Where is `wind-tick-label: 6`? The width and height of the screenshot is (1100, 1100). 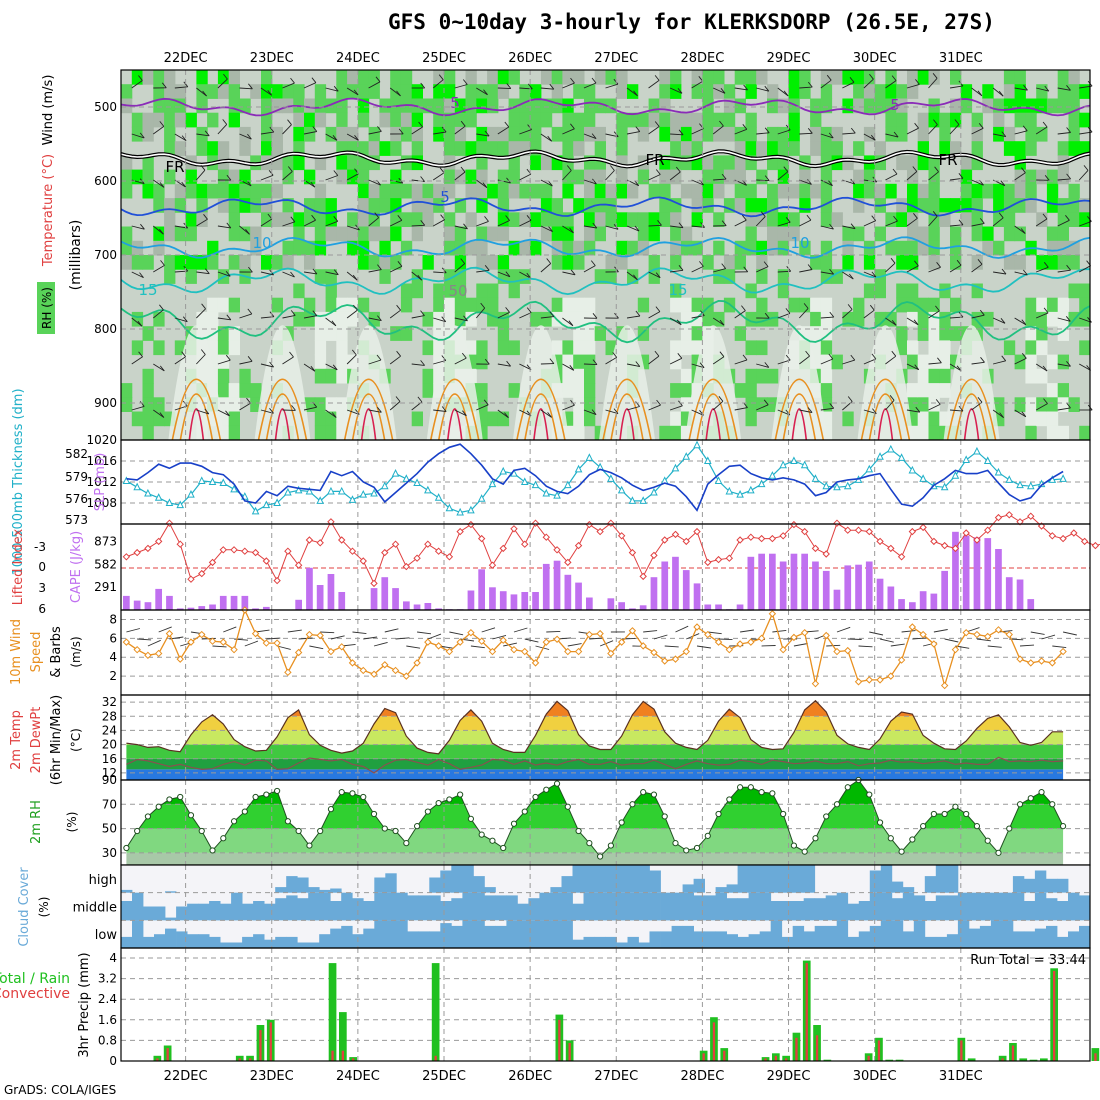
wind-tick-label: 6 is located at coordinates (113, 638).